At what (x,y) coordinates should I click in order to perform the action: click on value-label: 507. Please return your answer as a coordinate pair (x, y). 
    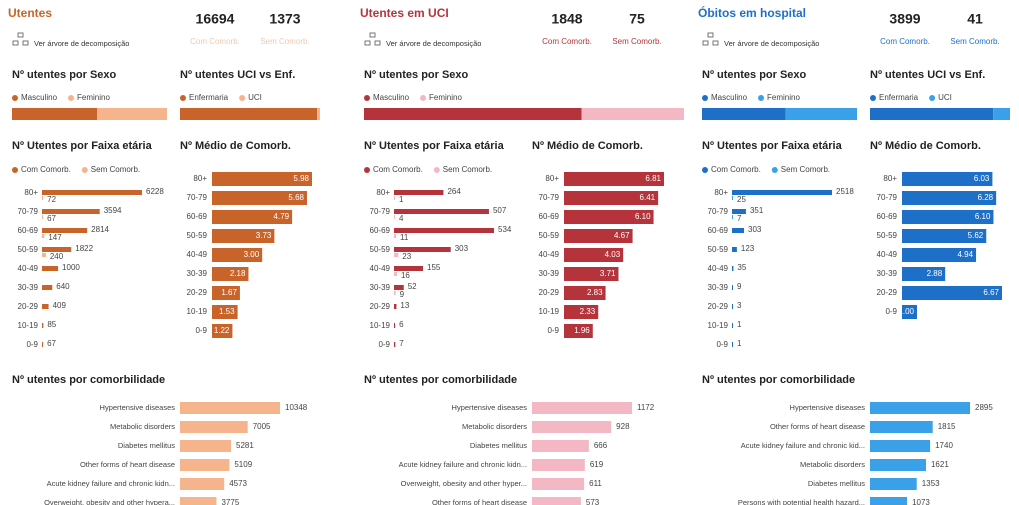
    Looking at the image, I should click on (500, 210).